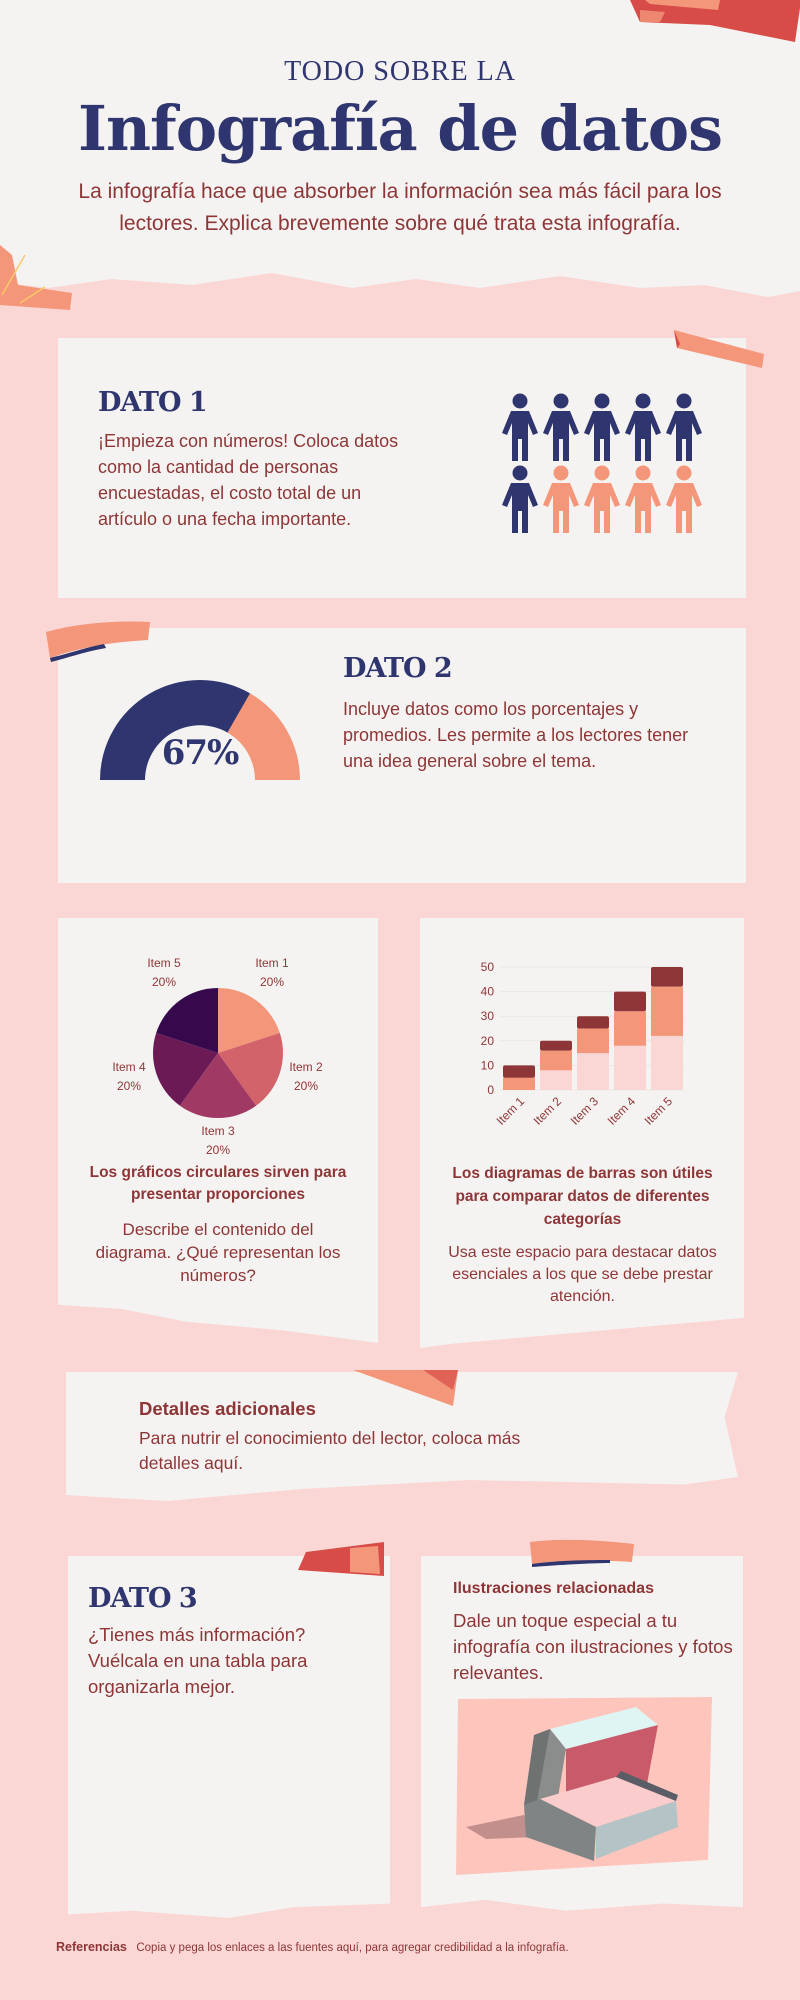  What do you see at coordinates (306, 1076) in the screenshot?
I see `pie-label-item2: Item 2 20%` at bounding box center [306, 1076].